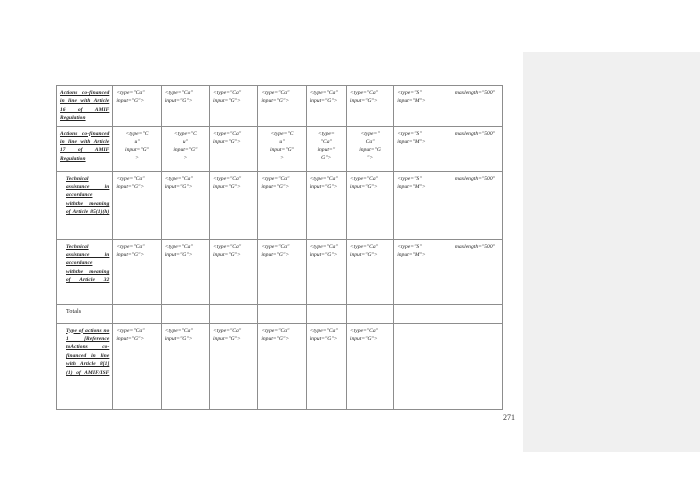 This screenshot has width=700, height=495. I want to click on field-tag: <type=" Ca" input="G ">, so click(370, 145).